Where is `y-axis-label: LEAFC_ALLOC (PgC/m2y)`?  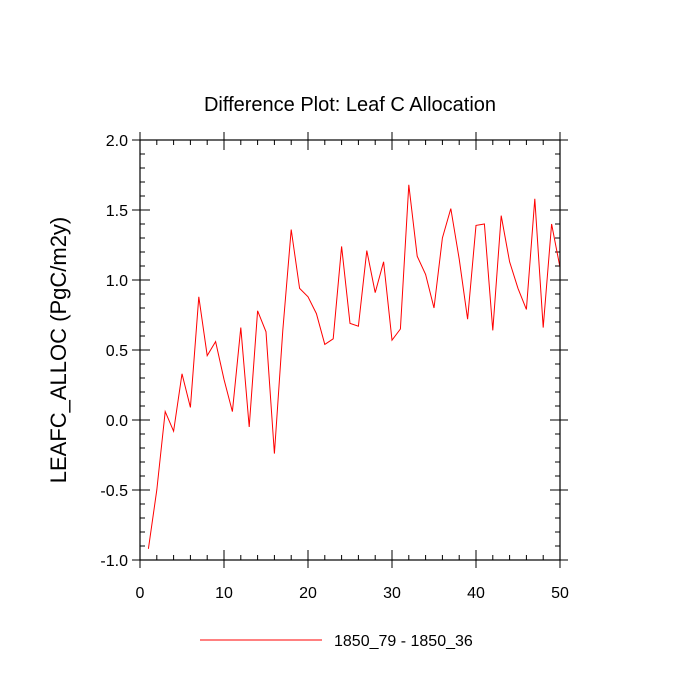 y-axis-label: LEAFC_ALLOC (PgC/m2y) is located at coordinates (58, 350).